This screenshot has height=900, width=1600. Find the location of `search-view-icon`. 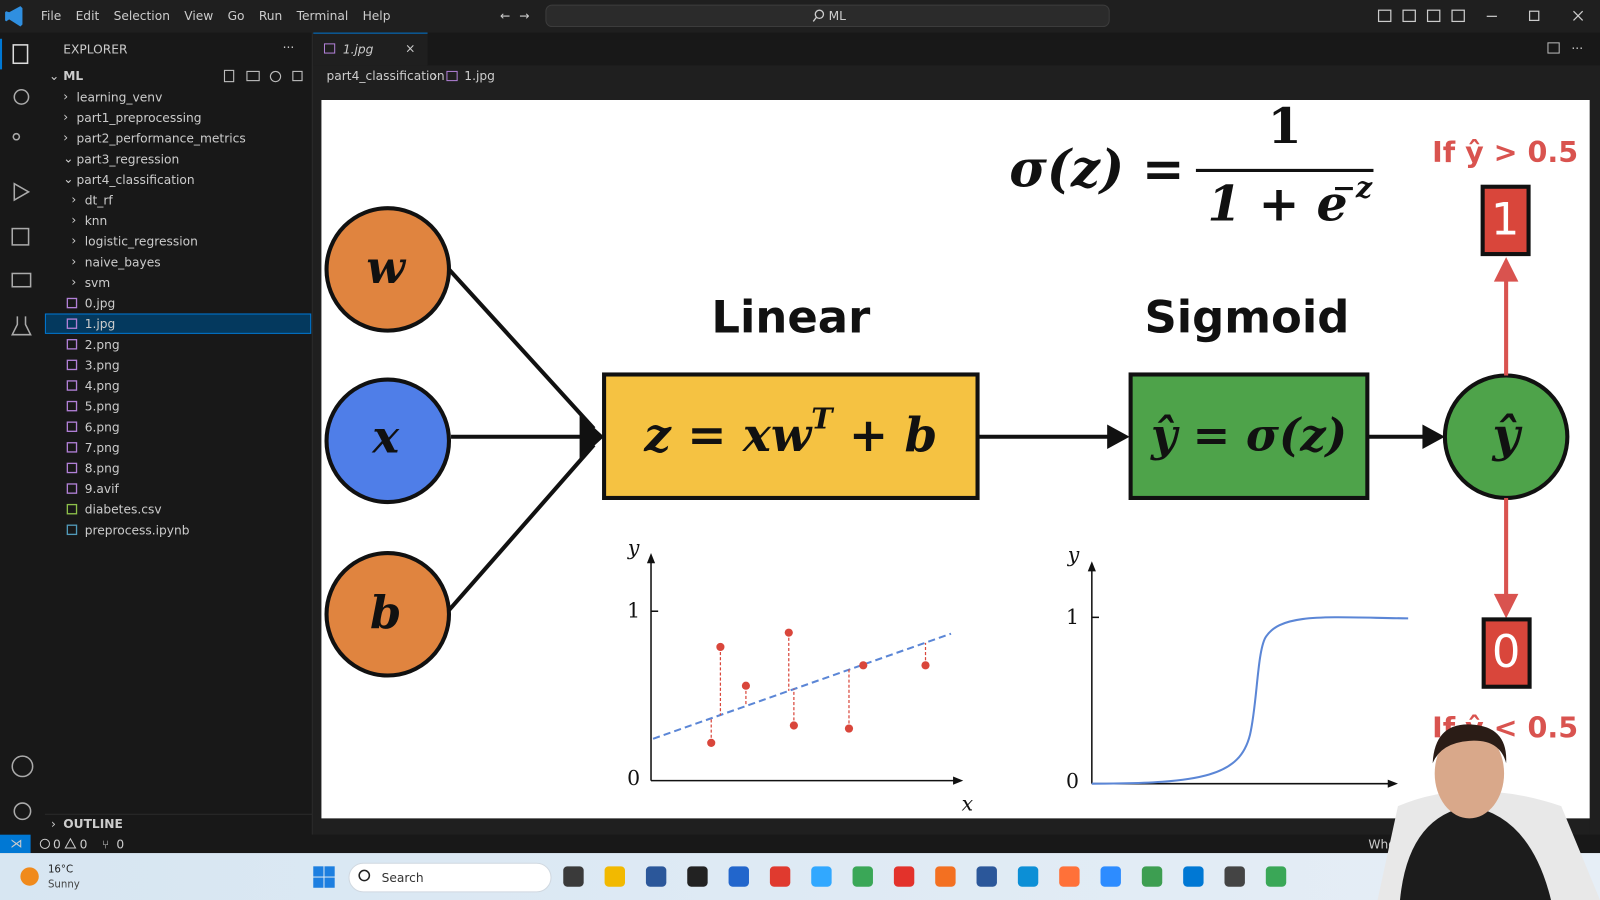

search-view-icon is located at coordinates (21, 97).